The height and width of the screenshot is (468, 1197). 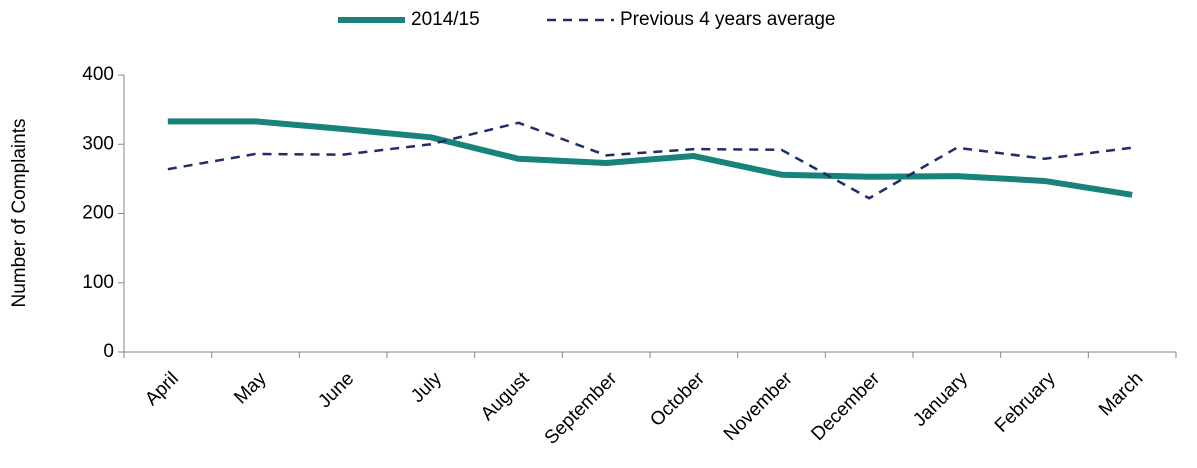 What do you see at coordinates (250, 388) in the screenshot?
I see `x-tick-label: May` at bounding box center [250, 388].